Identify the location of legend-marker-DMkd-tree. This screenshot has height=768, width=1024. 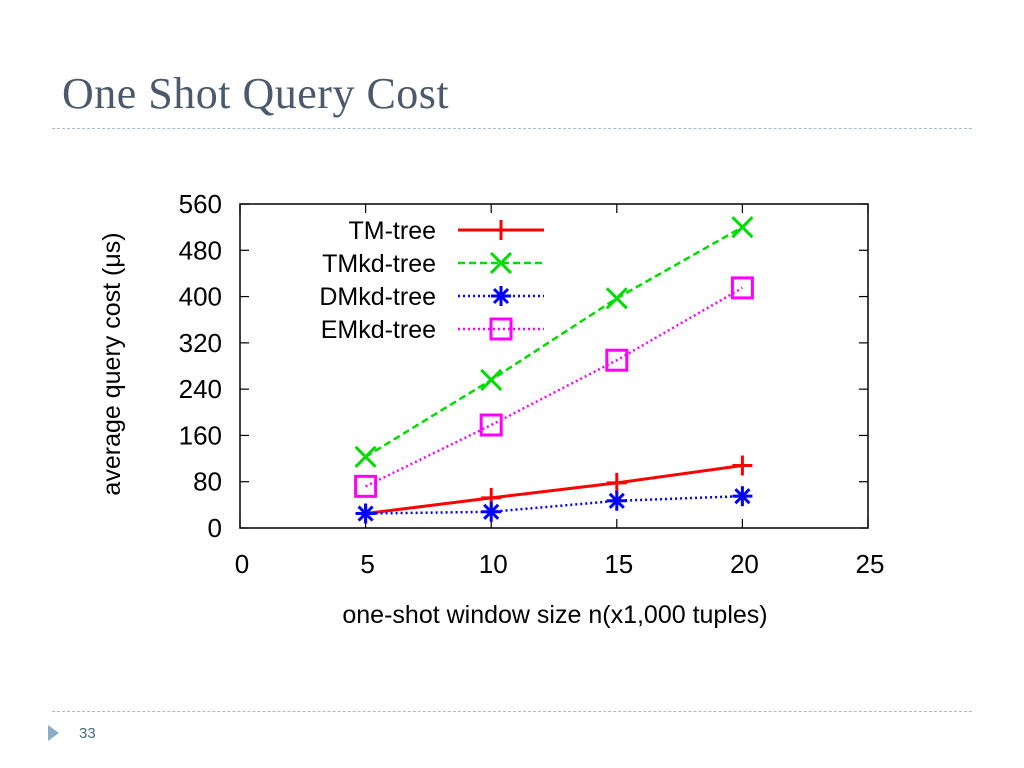
(501, 296).